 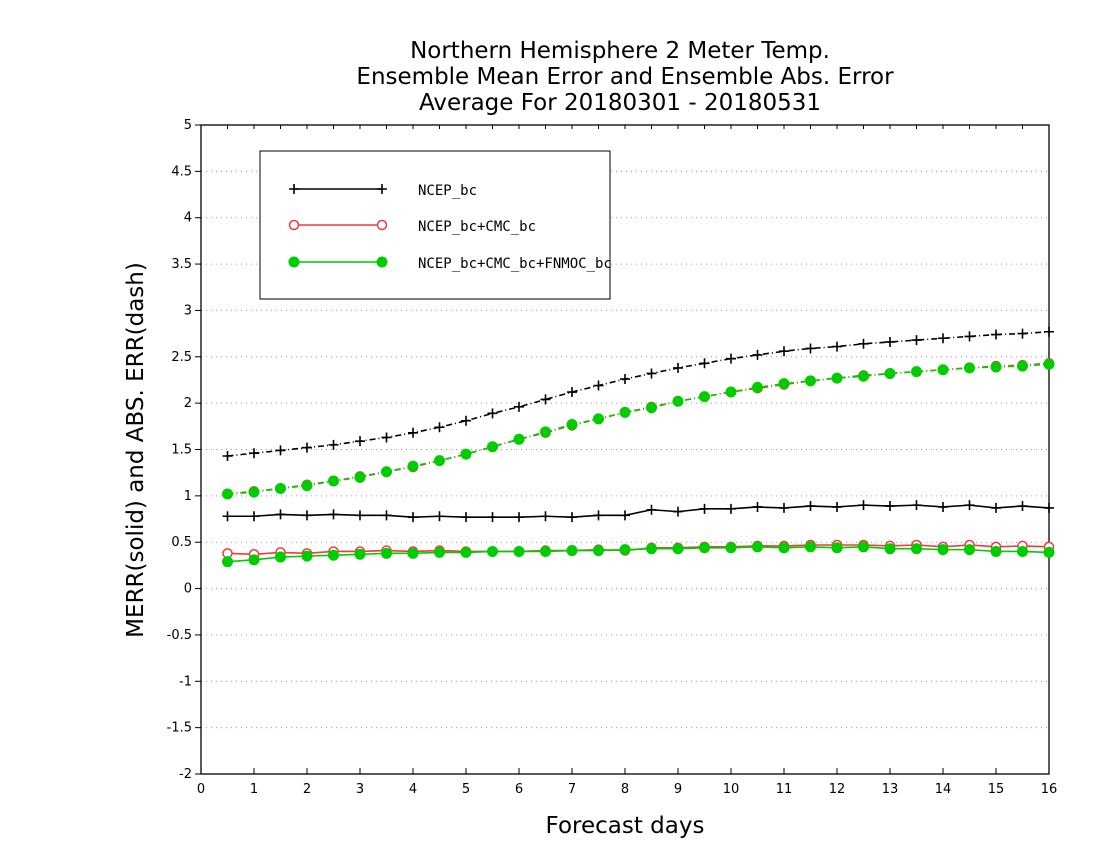 What do you see at coordinates (678, 789) in the screenshot?
I see `x-tick-label: 9` at bounding box center [678, 789].